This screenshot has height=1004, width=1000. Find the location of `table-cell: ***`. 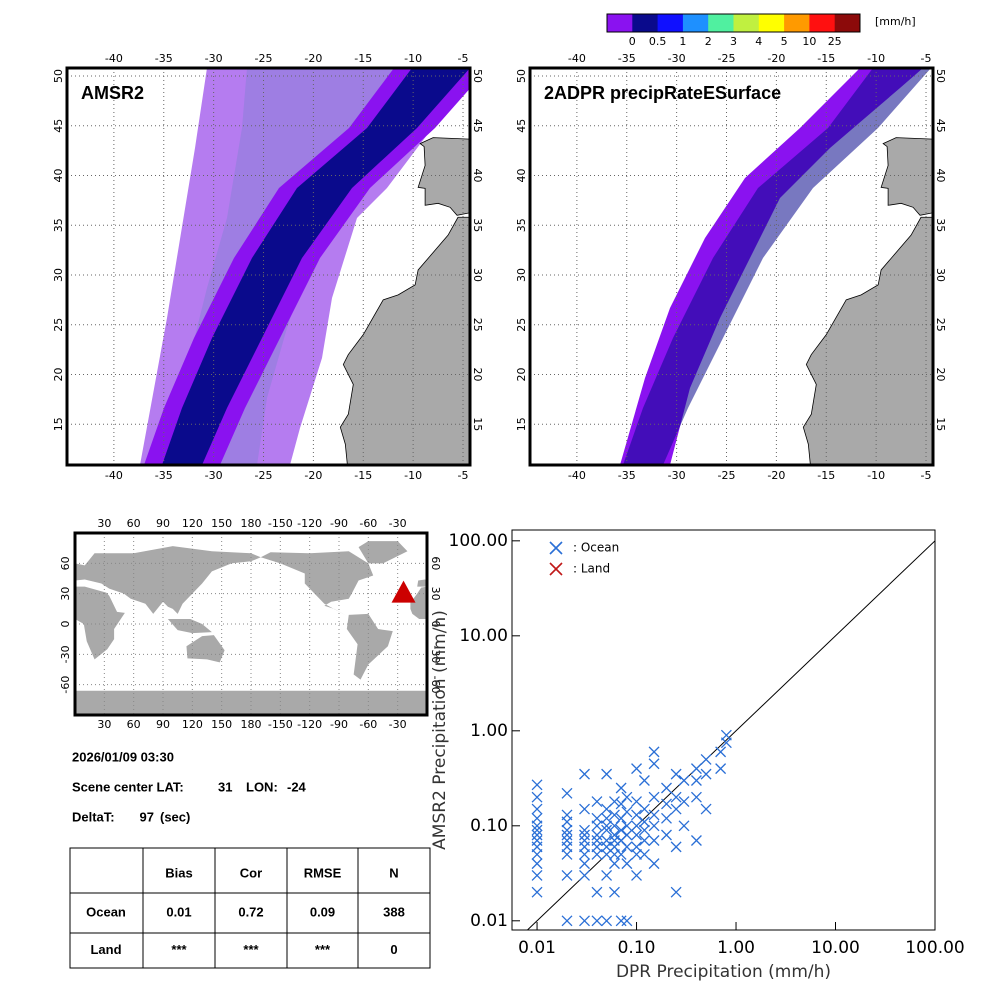

table-cell: *** is located at coordinates (251, 949).